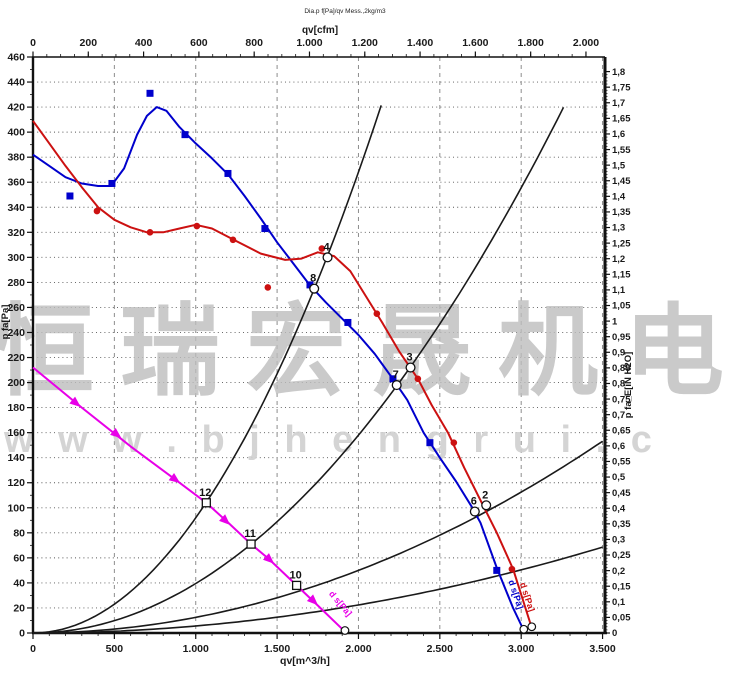  What do you see at coordinates (331, 440) in the screenshot?
I see `watermark-url-text: w w w . b j h e n g r u i . c` at bounding box center [331, 440].